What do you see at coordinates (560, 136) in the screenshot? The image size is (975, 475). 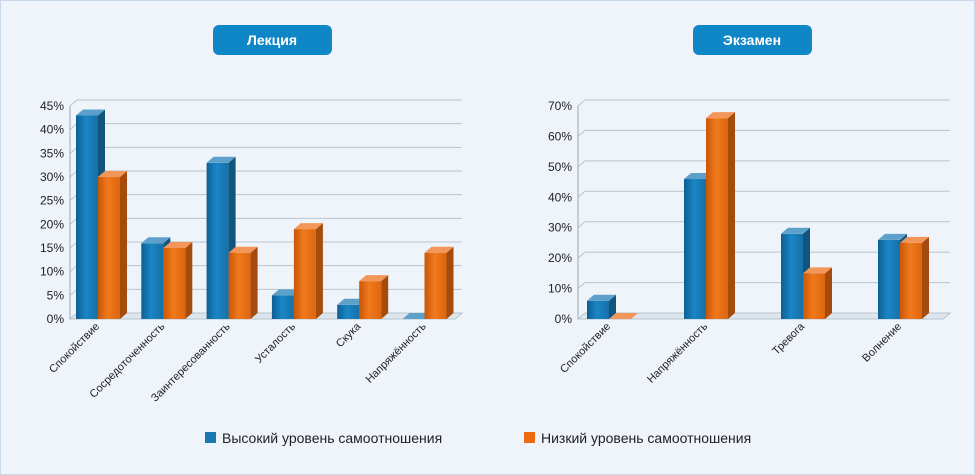 I see `y-tick-label: 60%` at bounding box center [560, 136].